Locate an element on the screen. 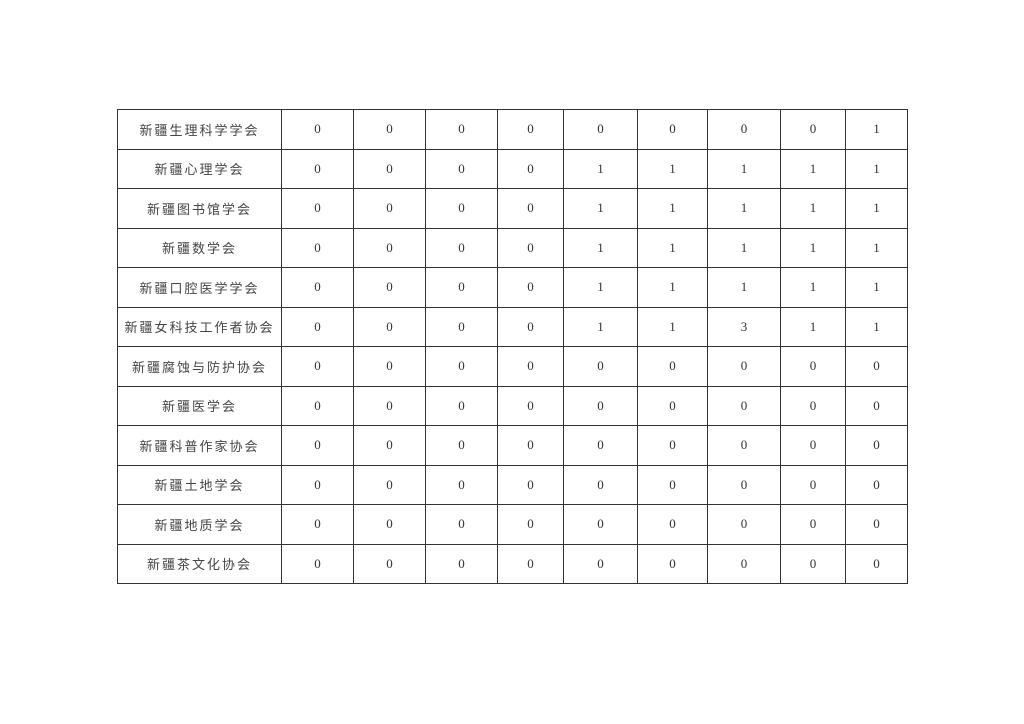 Image resolution: width=1024 pixels, height=724 pixels. organization-name: 新疆数学会 is located at coordinates (199, 247).